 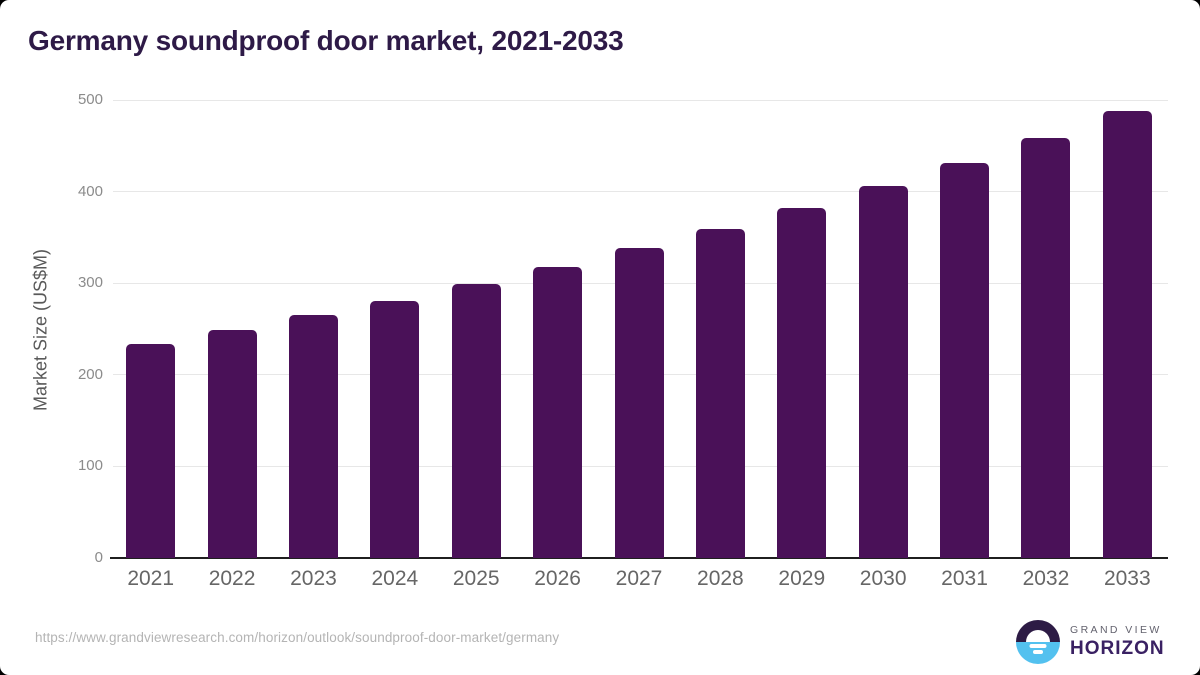 I want to click on horizon-sun-icon, so click(x=1038, y=642).